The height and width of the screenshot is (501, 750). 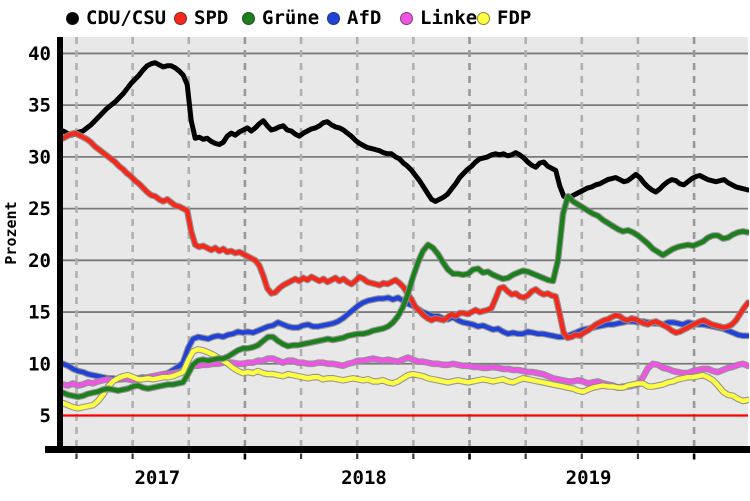 What do you see at coordinates (525, 456) in the screenshot?
I see `x-tick-2019.25` at bounding box center [525, 456].